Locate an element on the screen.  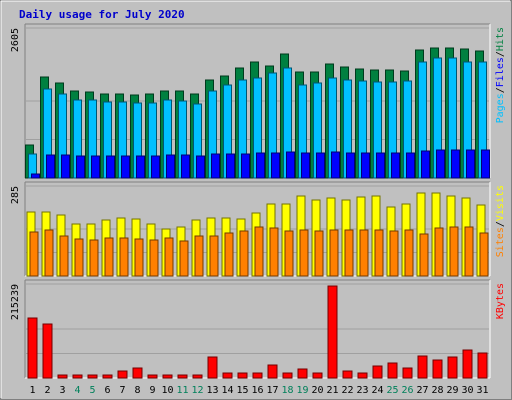
y-max-label-sites-visits: 285 is located at coordinates (15, 195).